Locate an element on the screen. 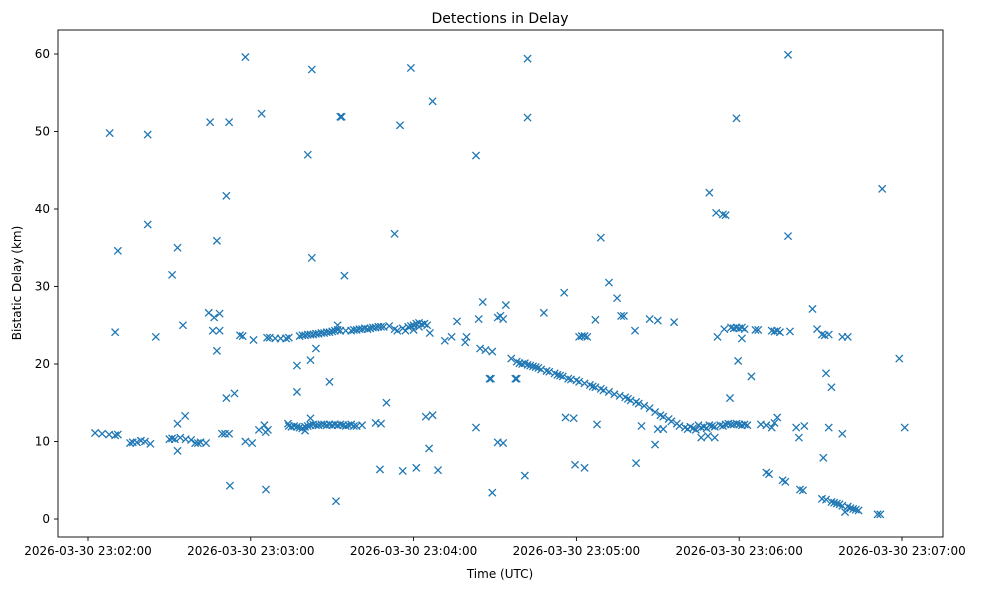  y-axis-label: Bistatic Delay (km) is located at coordinates (17, 283).